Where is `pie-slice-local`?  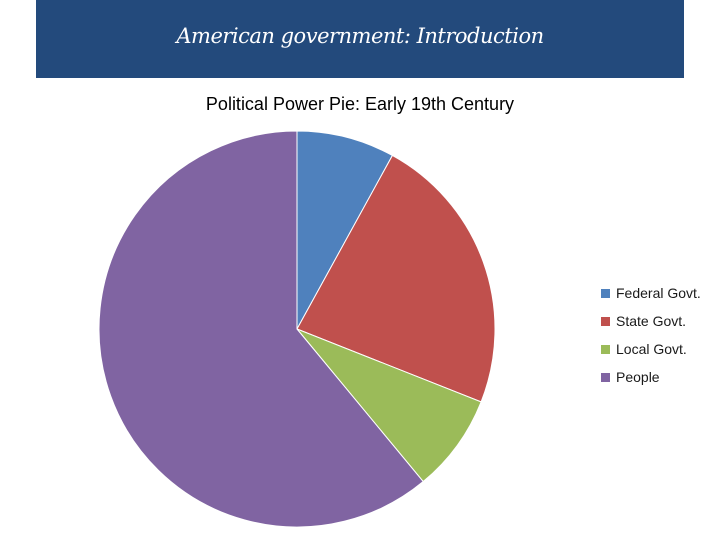
pie-slice-local is located at coordinates (389, 405).